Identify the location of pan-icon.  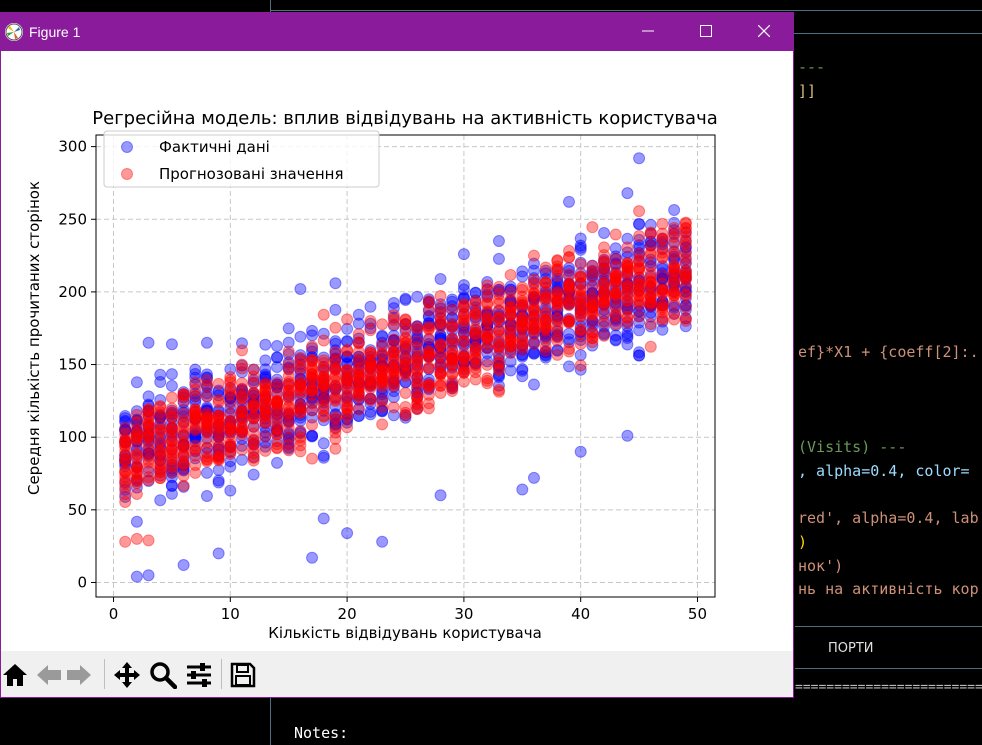
(127, 675).